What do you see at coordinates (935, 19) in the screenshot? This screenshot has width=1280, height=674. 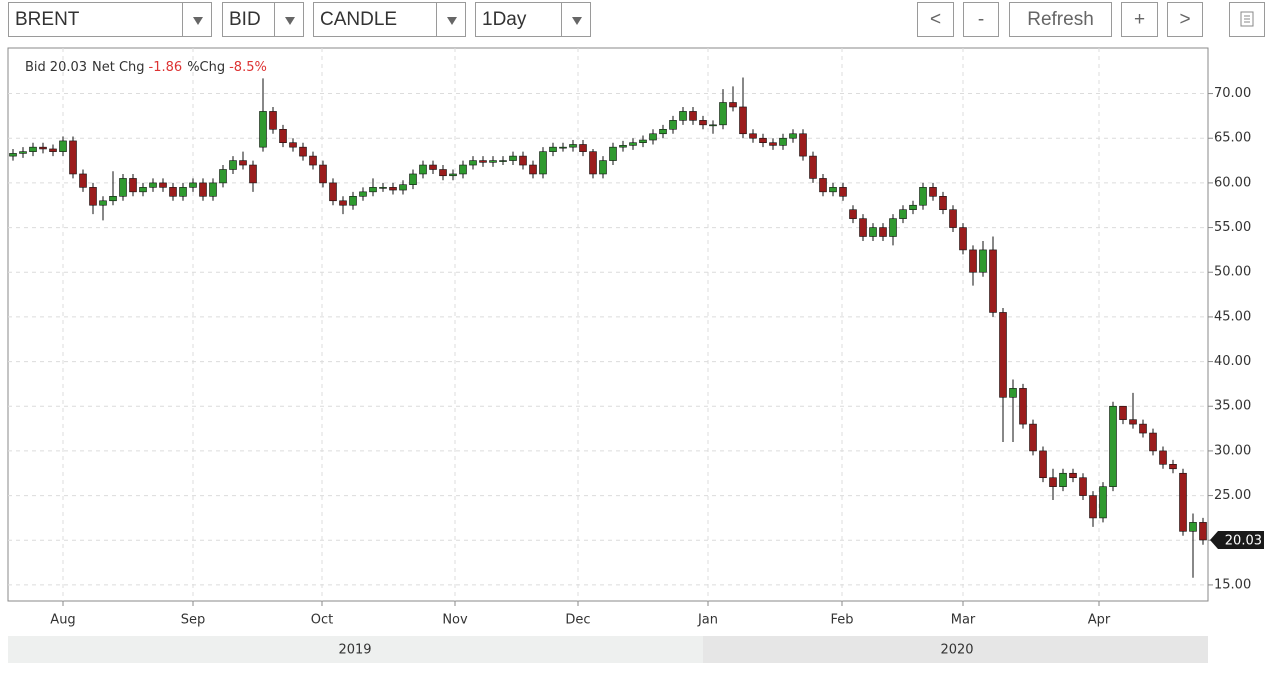 I see `prev-button: <` at bounding box center [935, 19].